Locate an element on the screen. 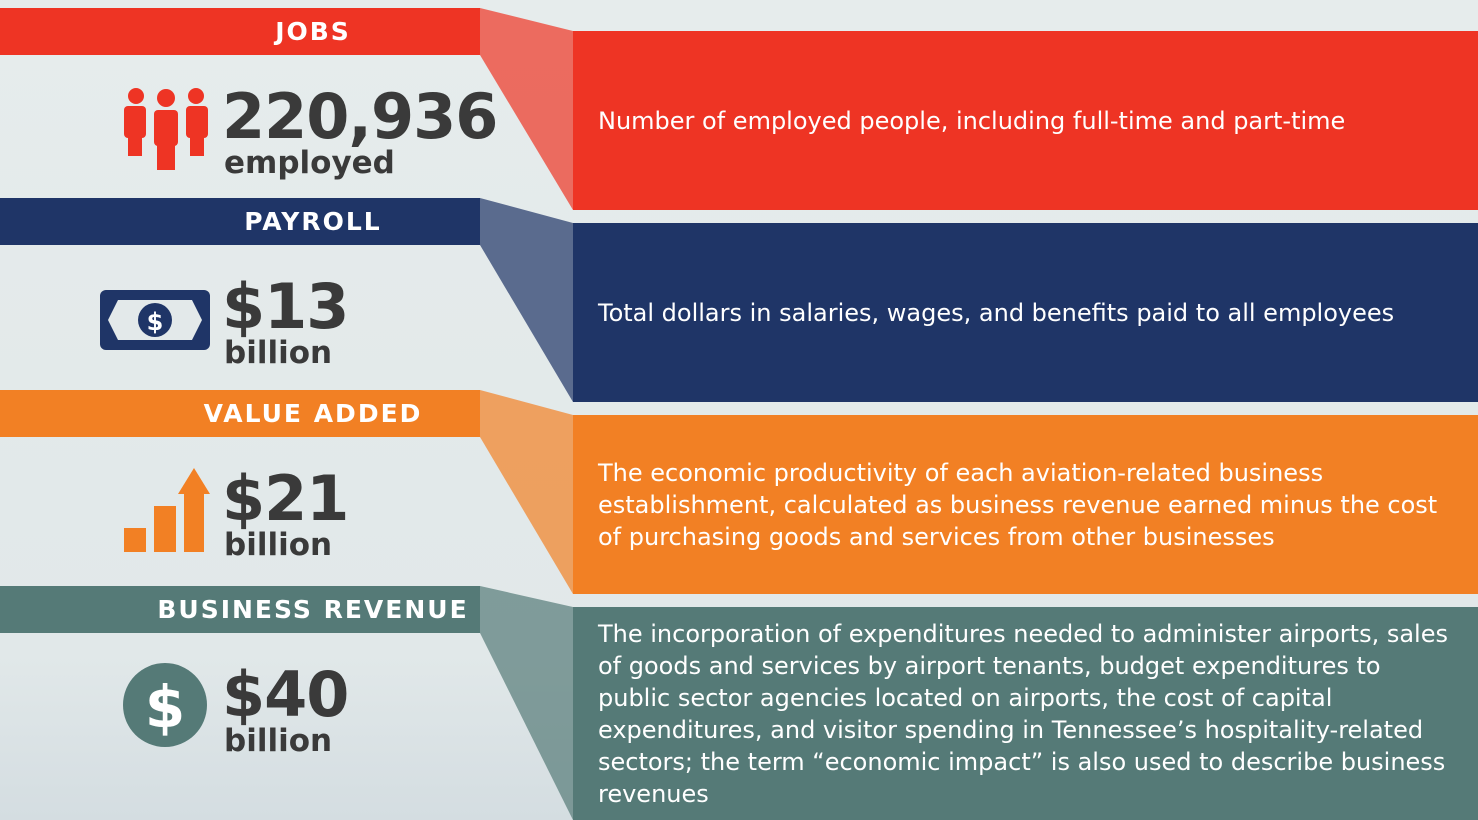 This screenshot has height=820, width=1478. section-value: $21 is located at coordinates (285, 498).